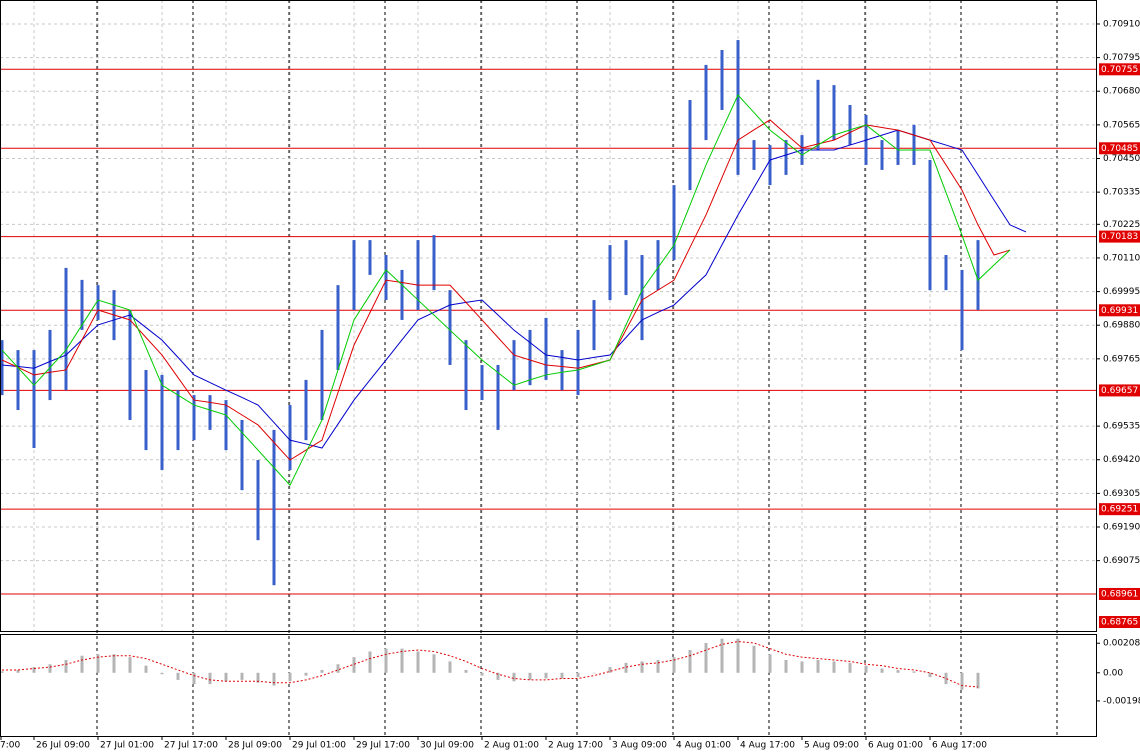 The height and width of the screenshot is (756, 1140). Describe the element at coordinates (767, 746) in the screenshot. I see `x-tick-label: 4 Aug 17:00` at that location.